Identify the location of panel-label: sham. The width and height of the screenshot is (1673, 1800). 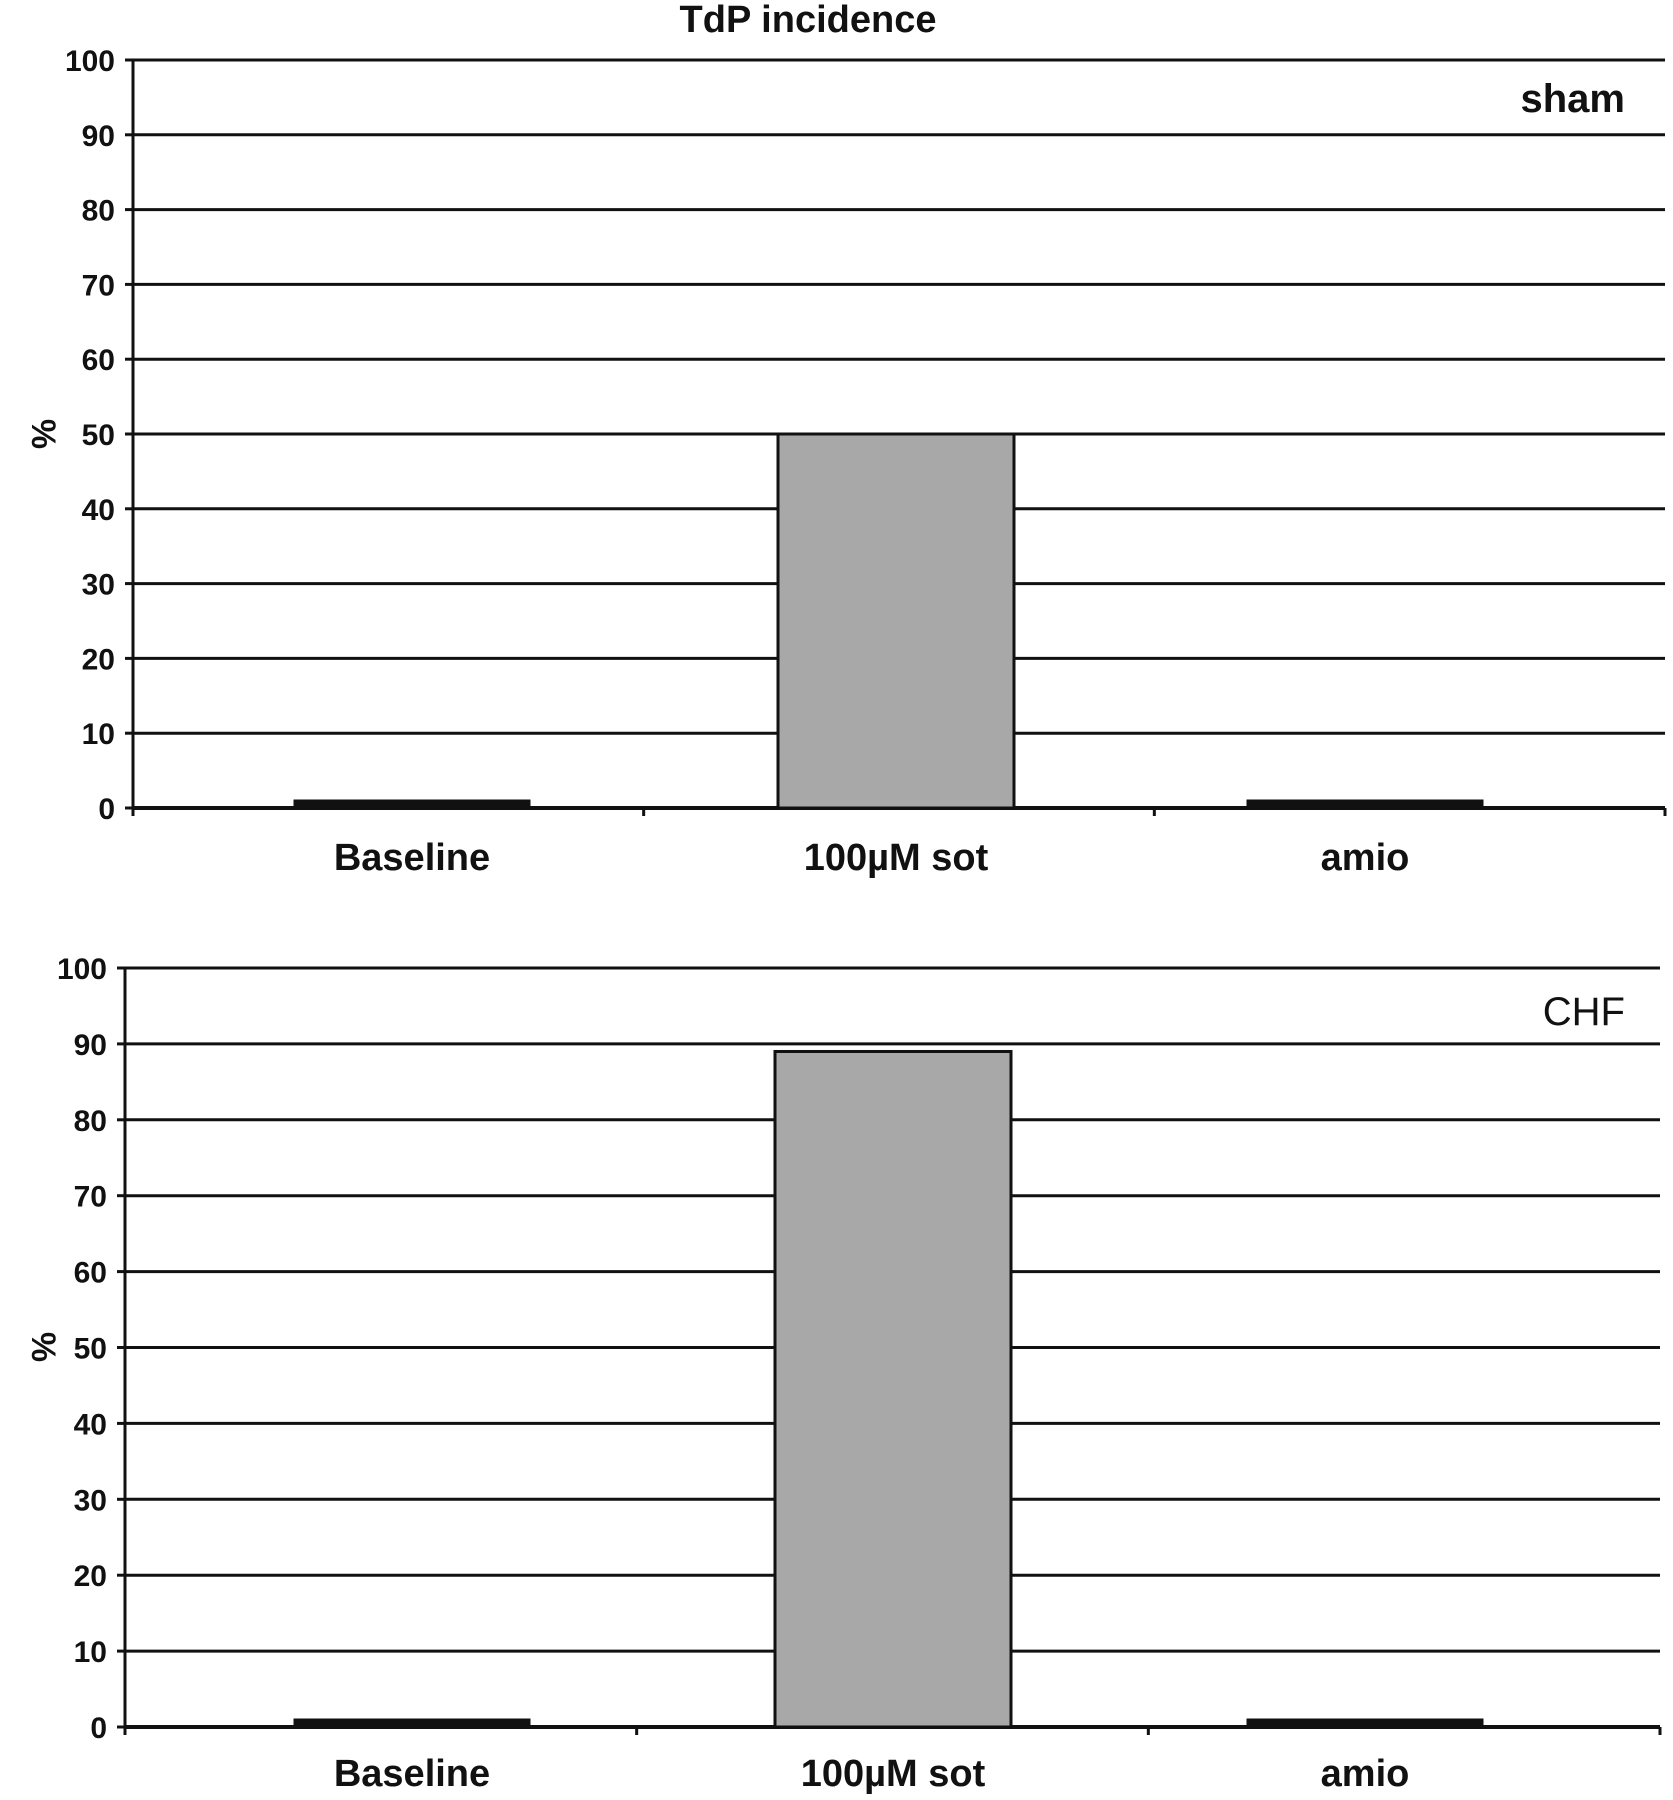
(1573, 99).